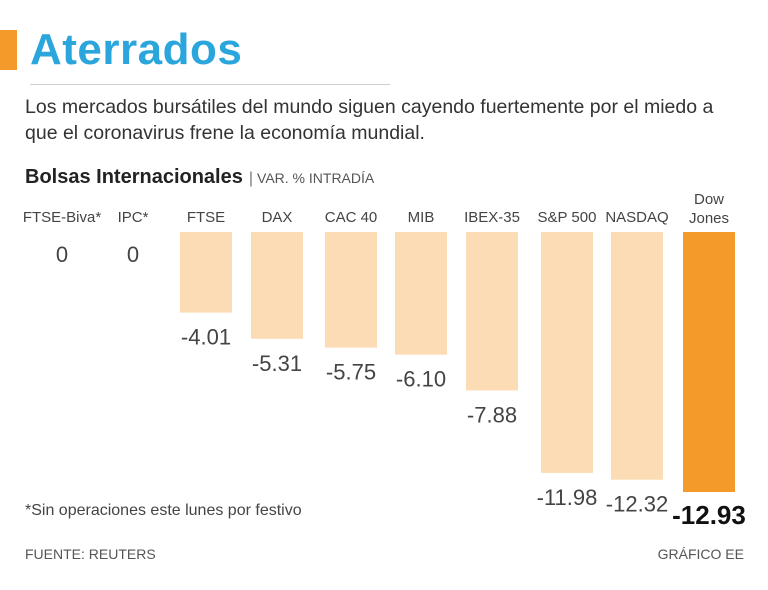 The height and width of the screenshot is (590, 768). I want to click on value-label-ipc: 0, so click(133, 254).